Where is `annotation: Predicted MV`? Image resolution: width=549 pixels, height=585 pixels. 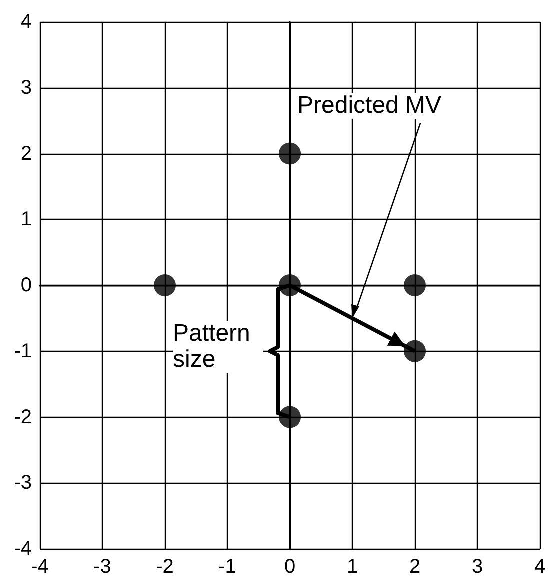
annotation: Predicted MV is located at coordinates (370, 106).